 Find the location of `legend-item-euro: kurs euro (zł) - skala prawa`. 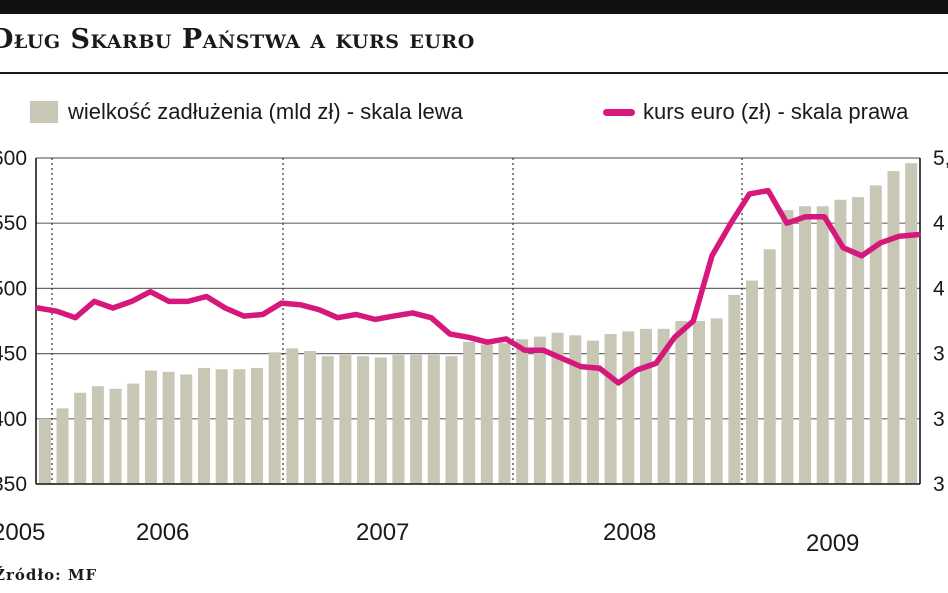

legend-item-euro: kurs euro (zł) - skala prawa is located at coordinates (755, 112).